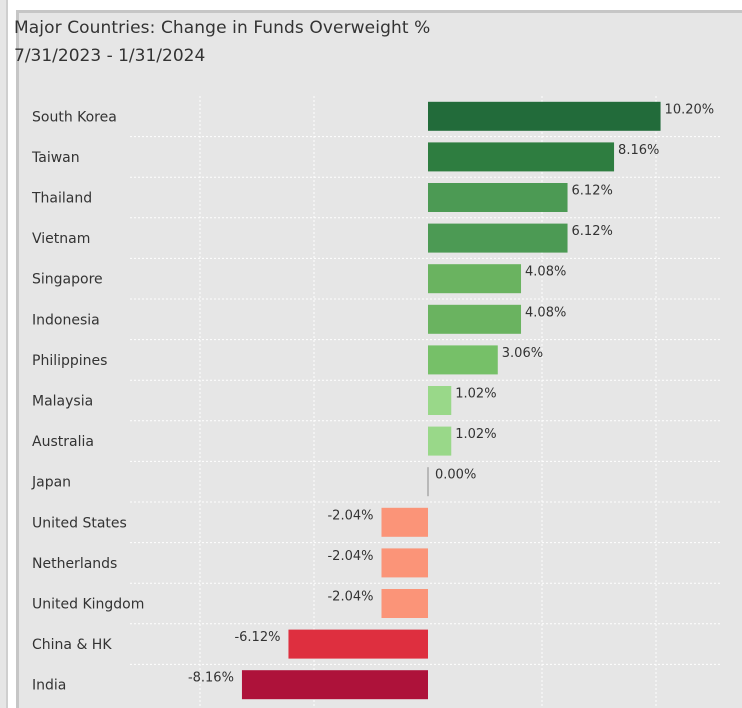  What do you see at coordinates (74, 564) in the screenshot?
I see `category-label: Netherlands` at bounding box center [74, 564].